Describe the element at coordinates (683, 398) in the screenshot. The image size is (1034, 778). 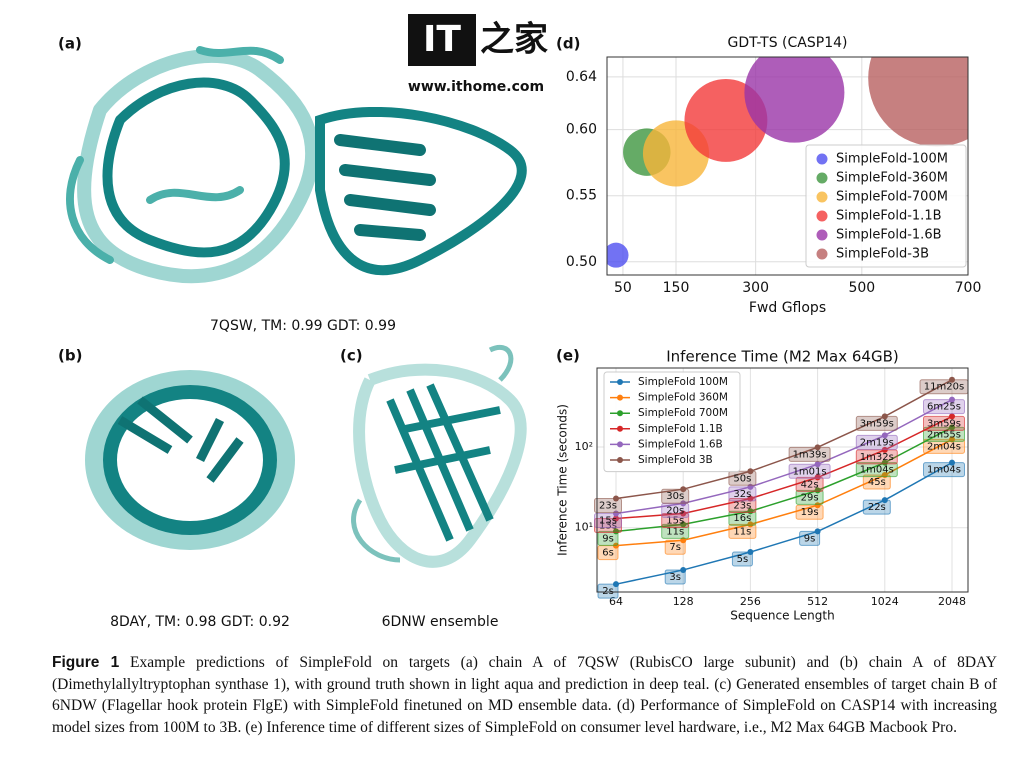
I see `legend-label: SimpleFold 360M` at that location.